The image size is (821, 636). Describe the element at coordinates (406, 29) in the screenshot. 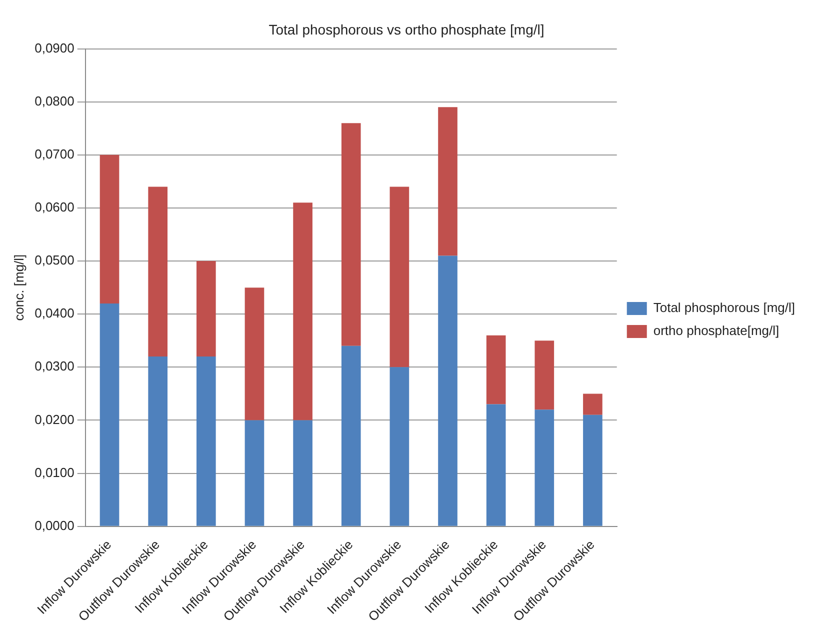

I see `chart-title: Total phosphorous vs ortho phosphate [mg/l]` at that location.